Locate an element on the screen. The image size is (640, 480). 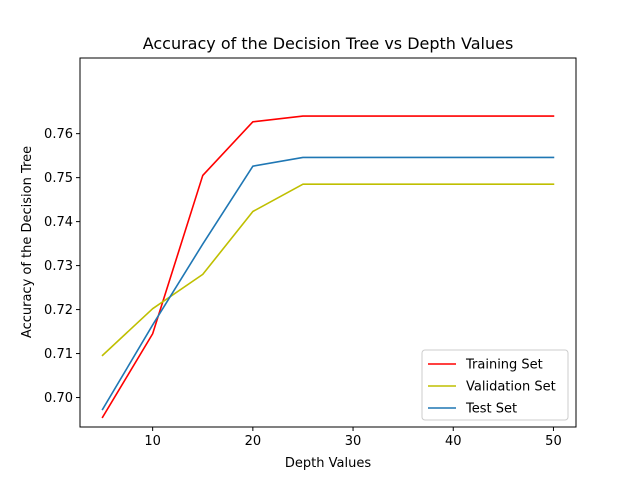
y-tick-label: 0.71 is located at coordinates (58, 354).